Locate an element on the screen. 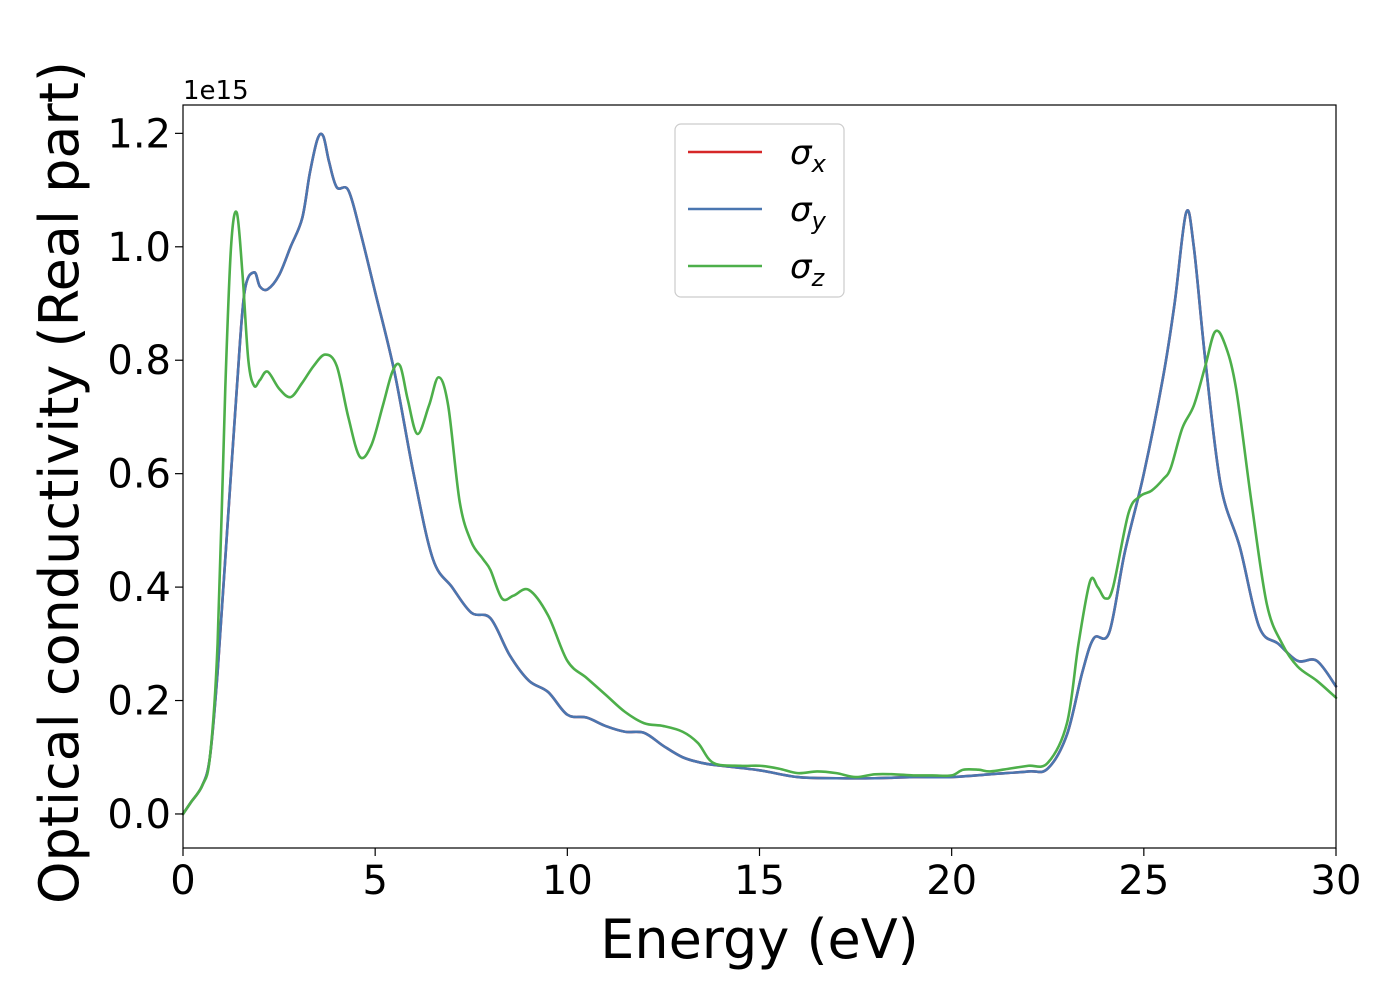 Image resolution: width=1400 pixels, height=1000 pixels. y-tick-label: 0.4 is located at coordinates (139, 588).